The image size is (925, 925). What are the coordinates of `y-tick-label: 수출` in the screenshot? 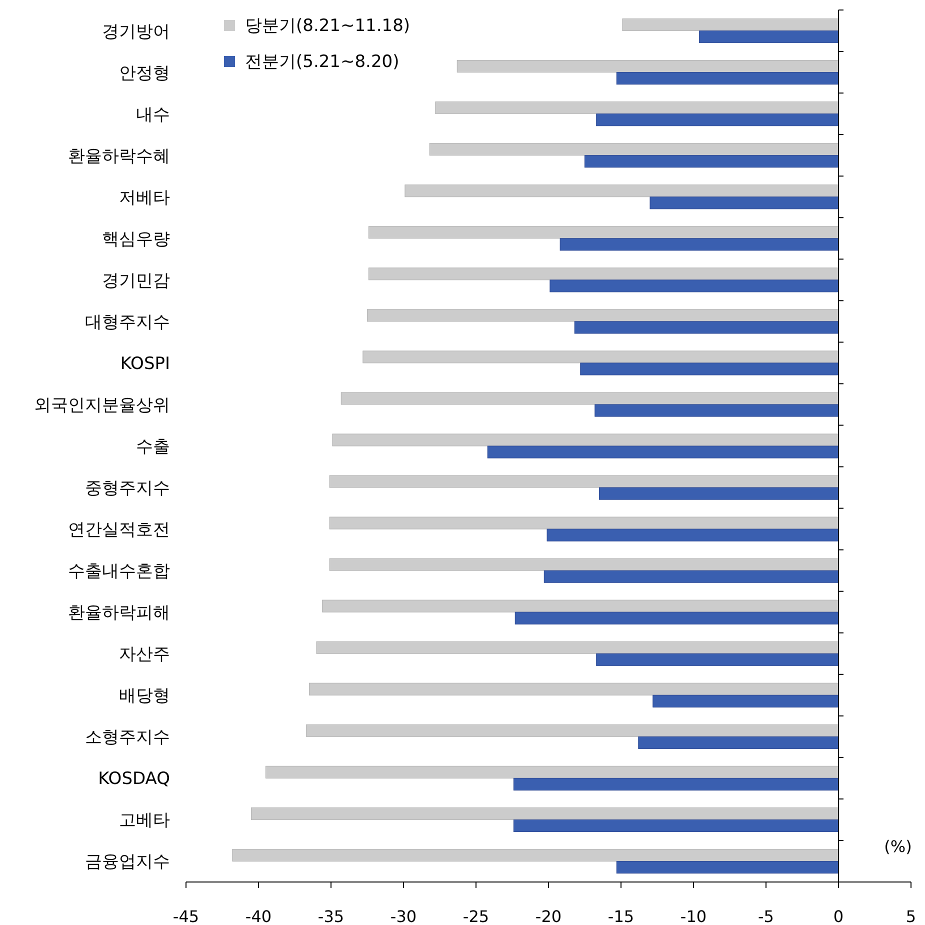 It's located at (153, 447).